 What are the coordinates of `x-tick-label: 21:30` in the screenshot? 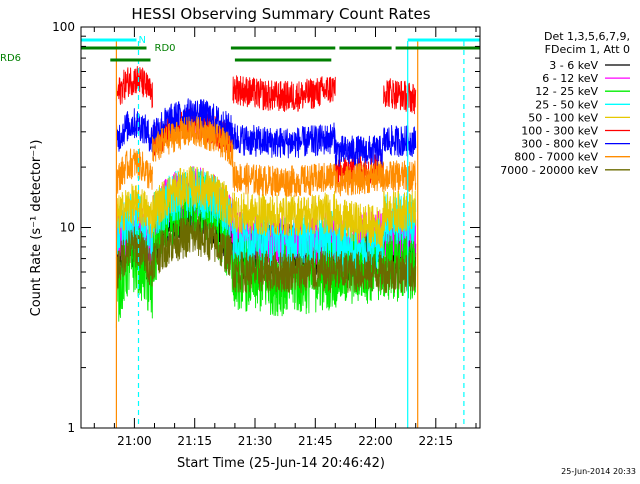 It's located at (255, 441).